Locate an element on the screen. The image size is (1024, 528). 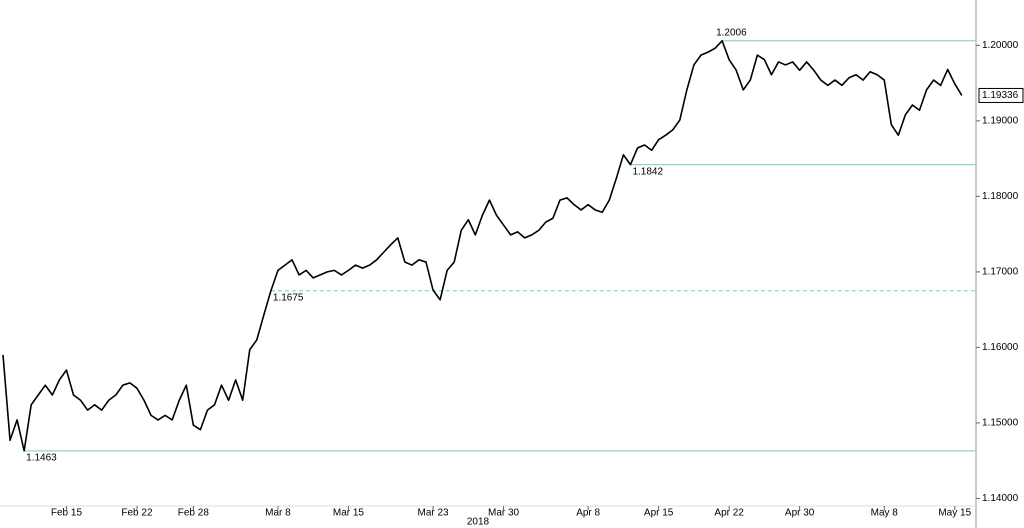
x-tick-label: Feb 28 is located at coordinates (194, 513).